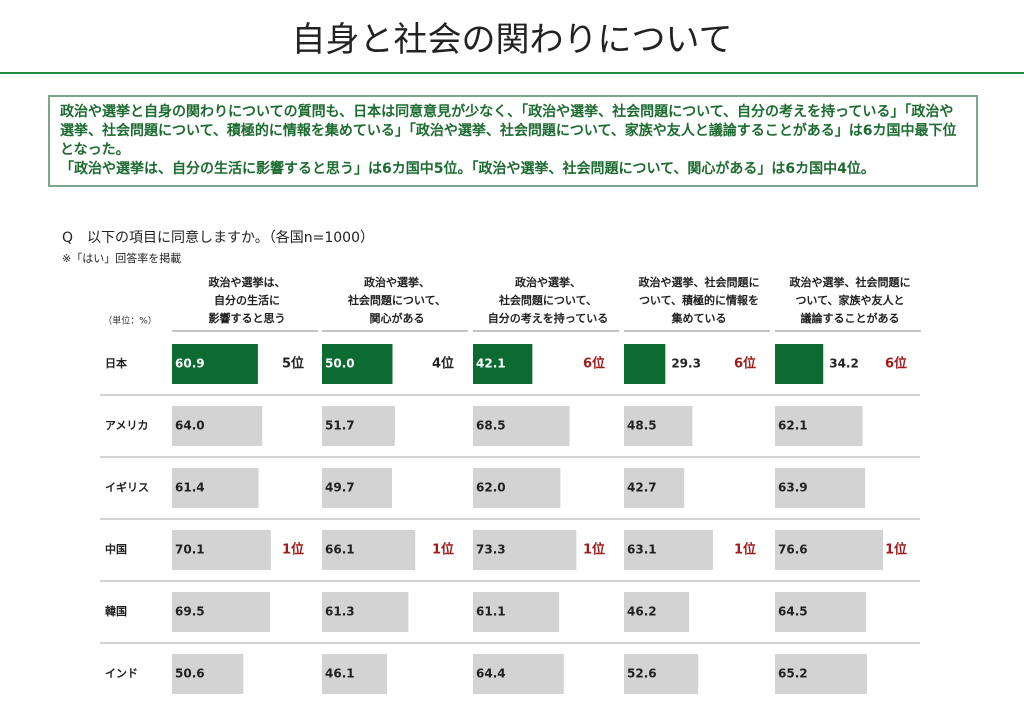  I want to click on column-header: 政治や選挙、社会問題に ついて、家族や友人と 議論することがある, so click(850, 300).